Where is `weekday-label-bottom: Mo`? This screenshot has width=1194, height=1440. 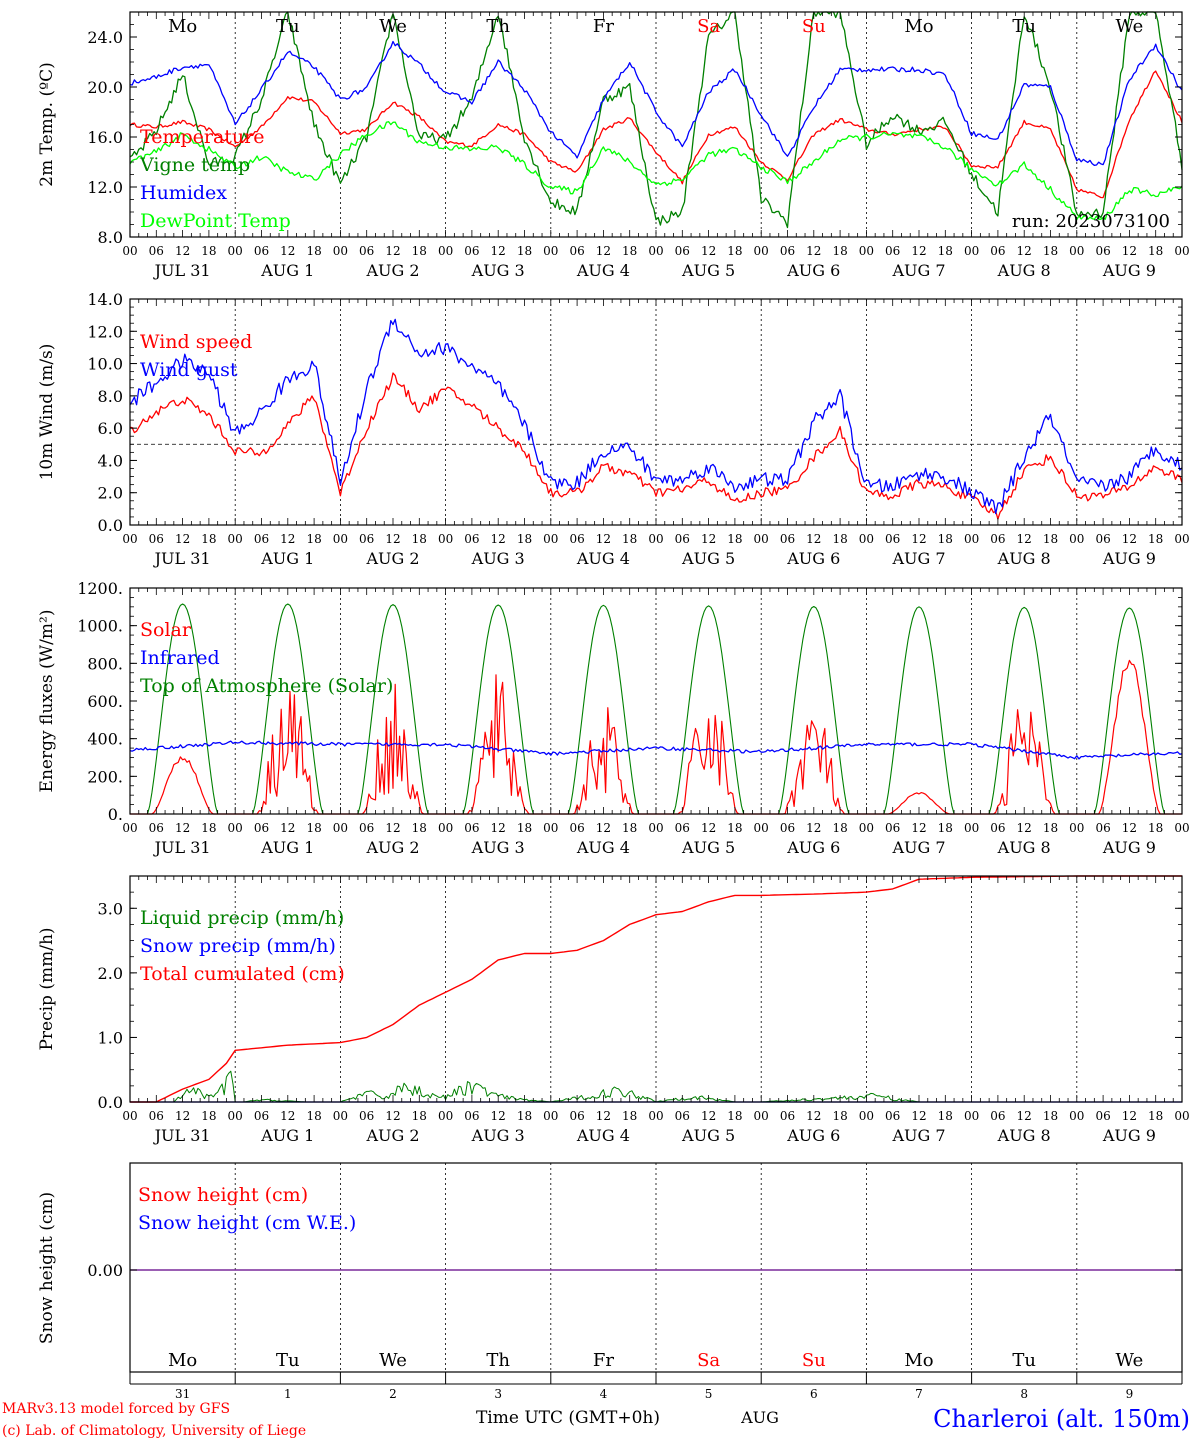 weekday-label-bottom: Mo is located at coordinates (918, 1360).